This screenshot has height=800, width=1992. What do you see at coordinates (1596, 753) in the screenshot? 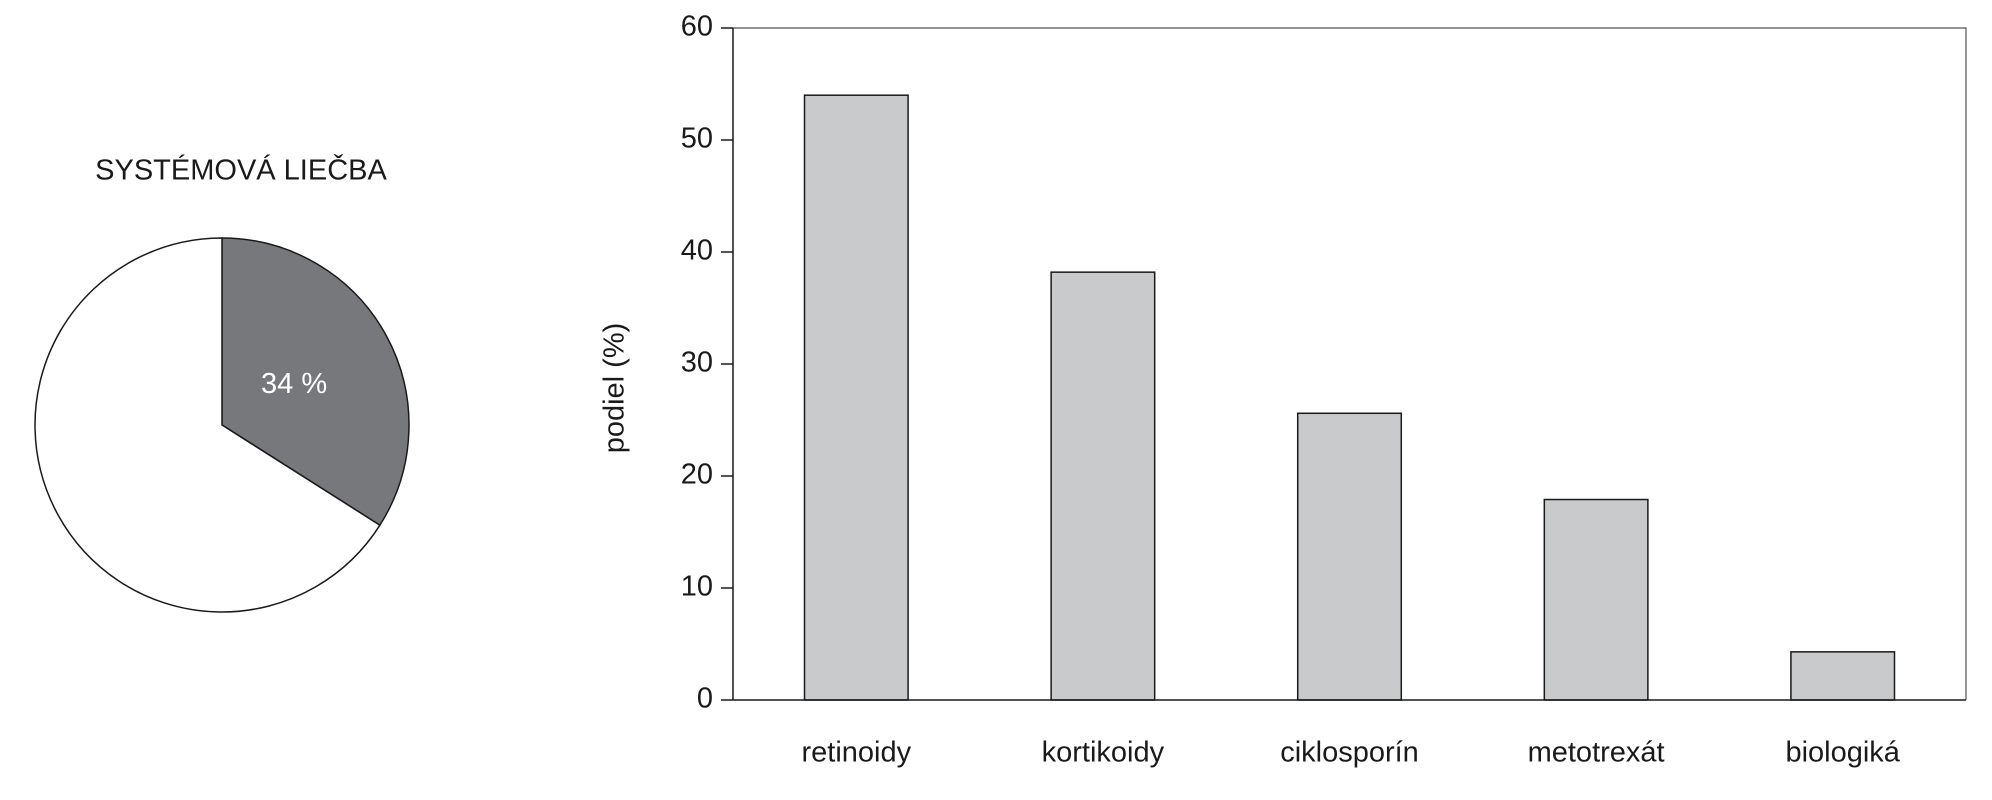
I see `x-tick-label: metotrexát` at bounding box center [1596, 753].